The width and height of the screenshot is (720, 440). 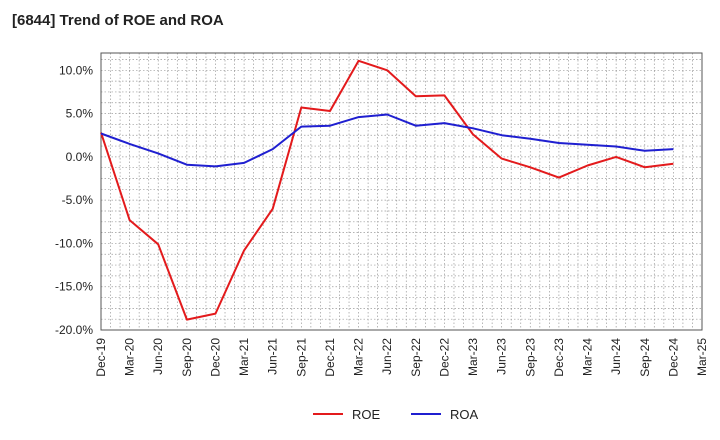 What do you see at coordinates (118, 20) in the screenshot?
I see `chart-title: [6844] Trend of ROE and ROA` at bounding box center [118, 20].